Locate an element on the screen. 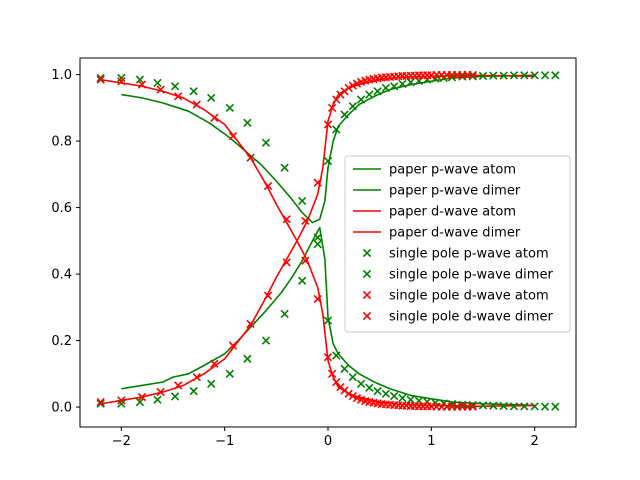 This screenshot has width=640, height=480. x-tick-label: −2 is located at coordinates (121, 441).